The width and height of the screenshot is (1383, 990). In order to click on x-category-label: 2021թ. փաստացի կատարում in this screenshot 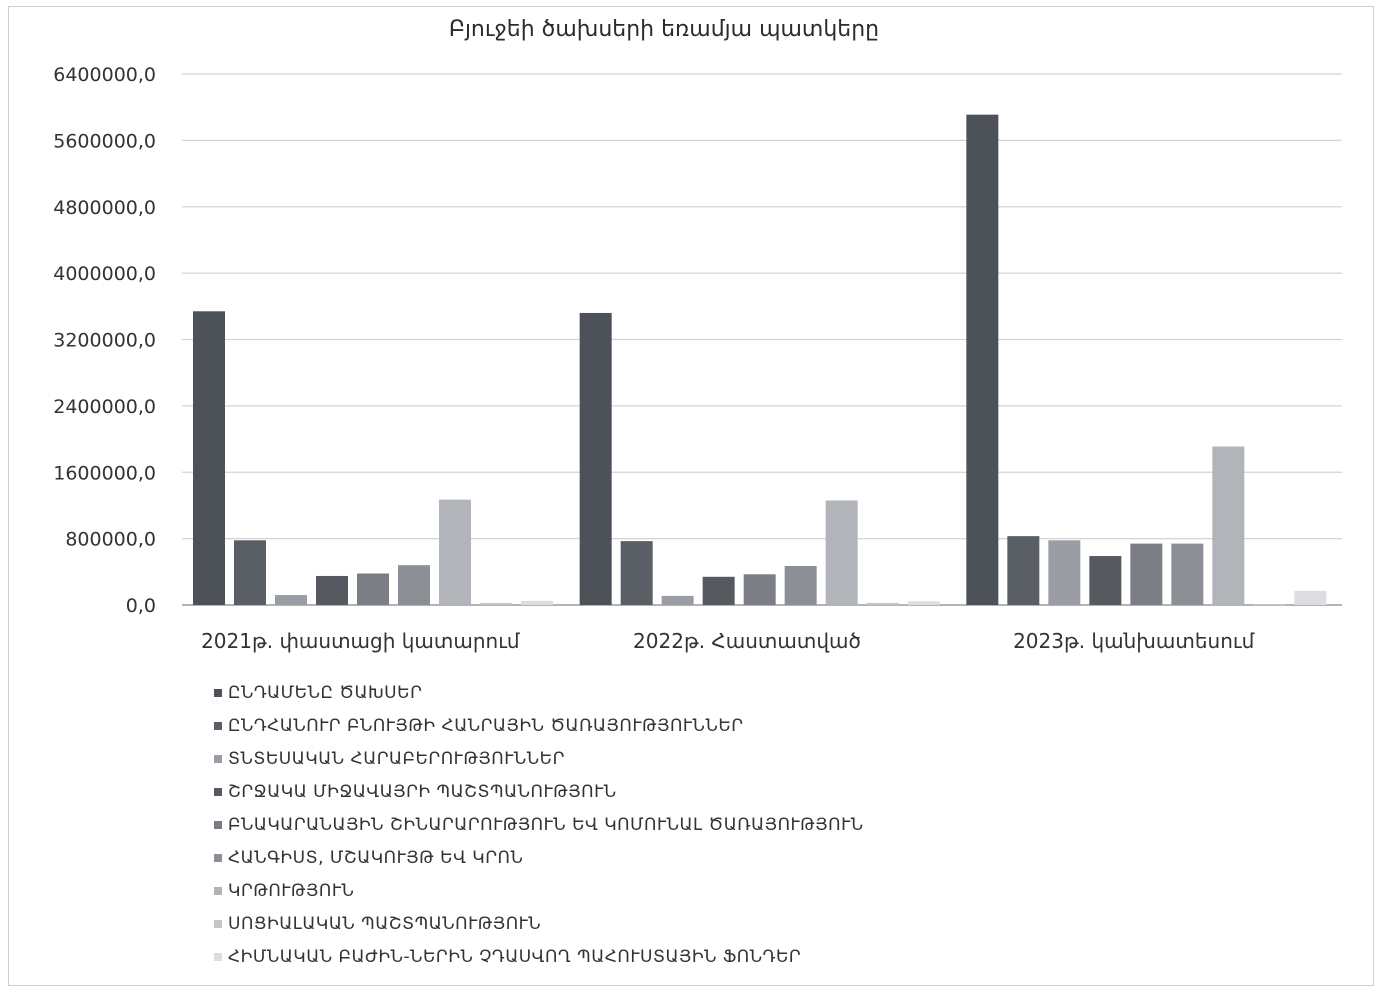, I will do `click(360, 641)`.